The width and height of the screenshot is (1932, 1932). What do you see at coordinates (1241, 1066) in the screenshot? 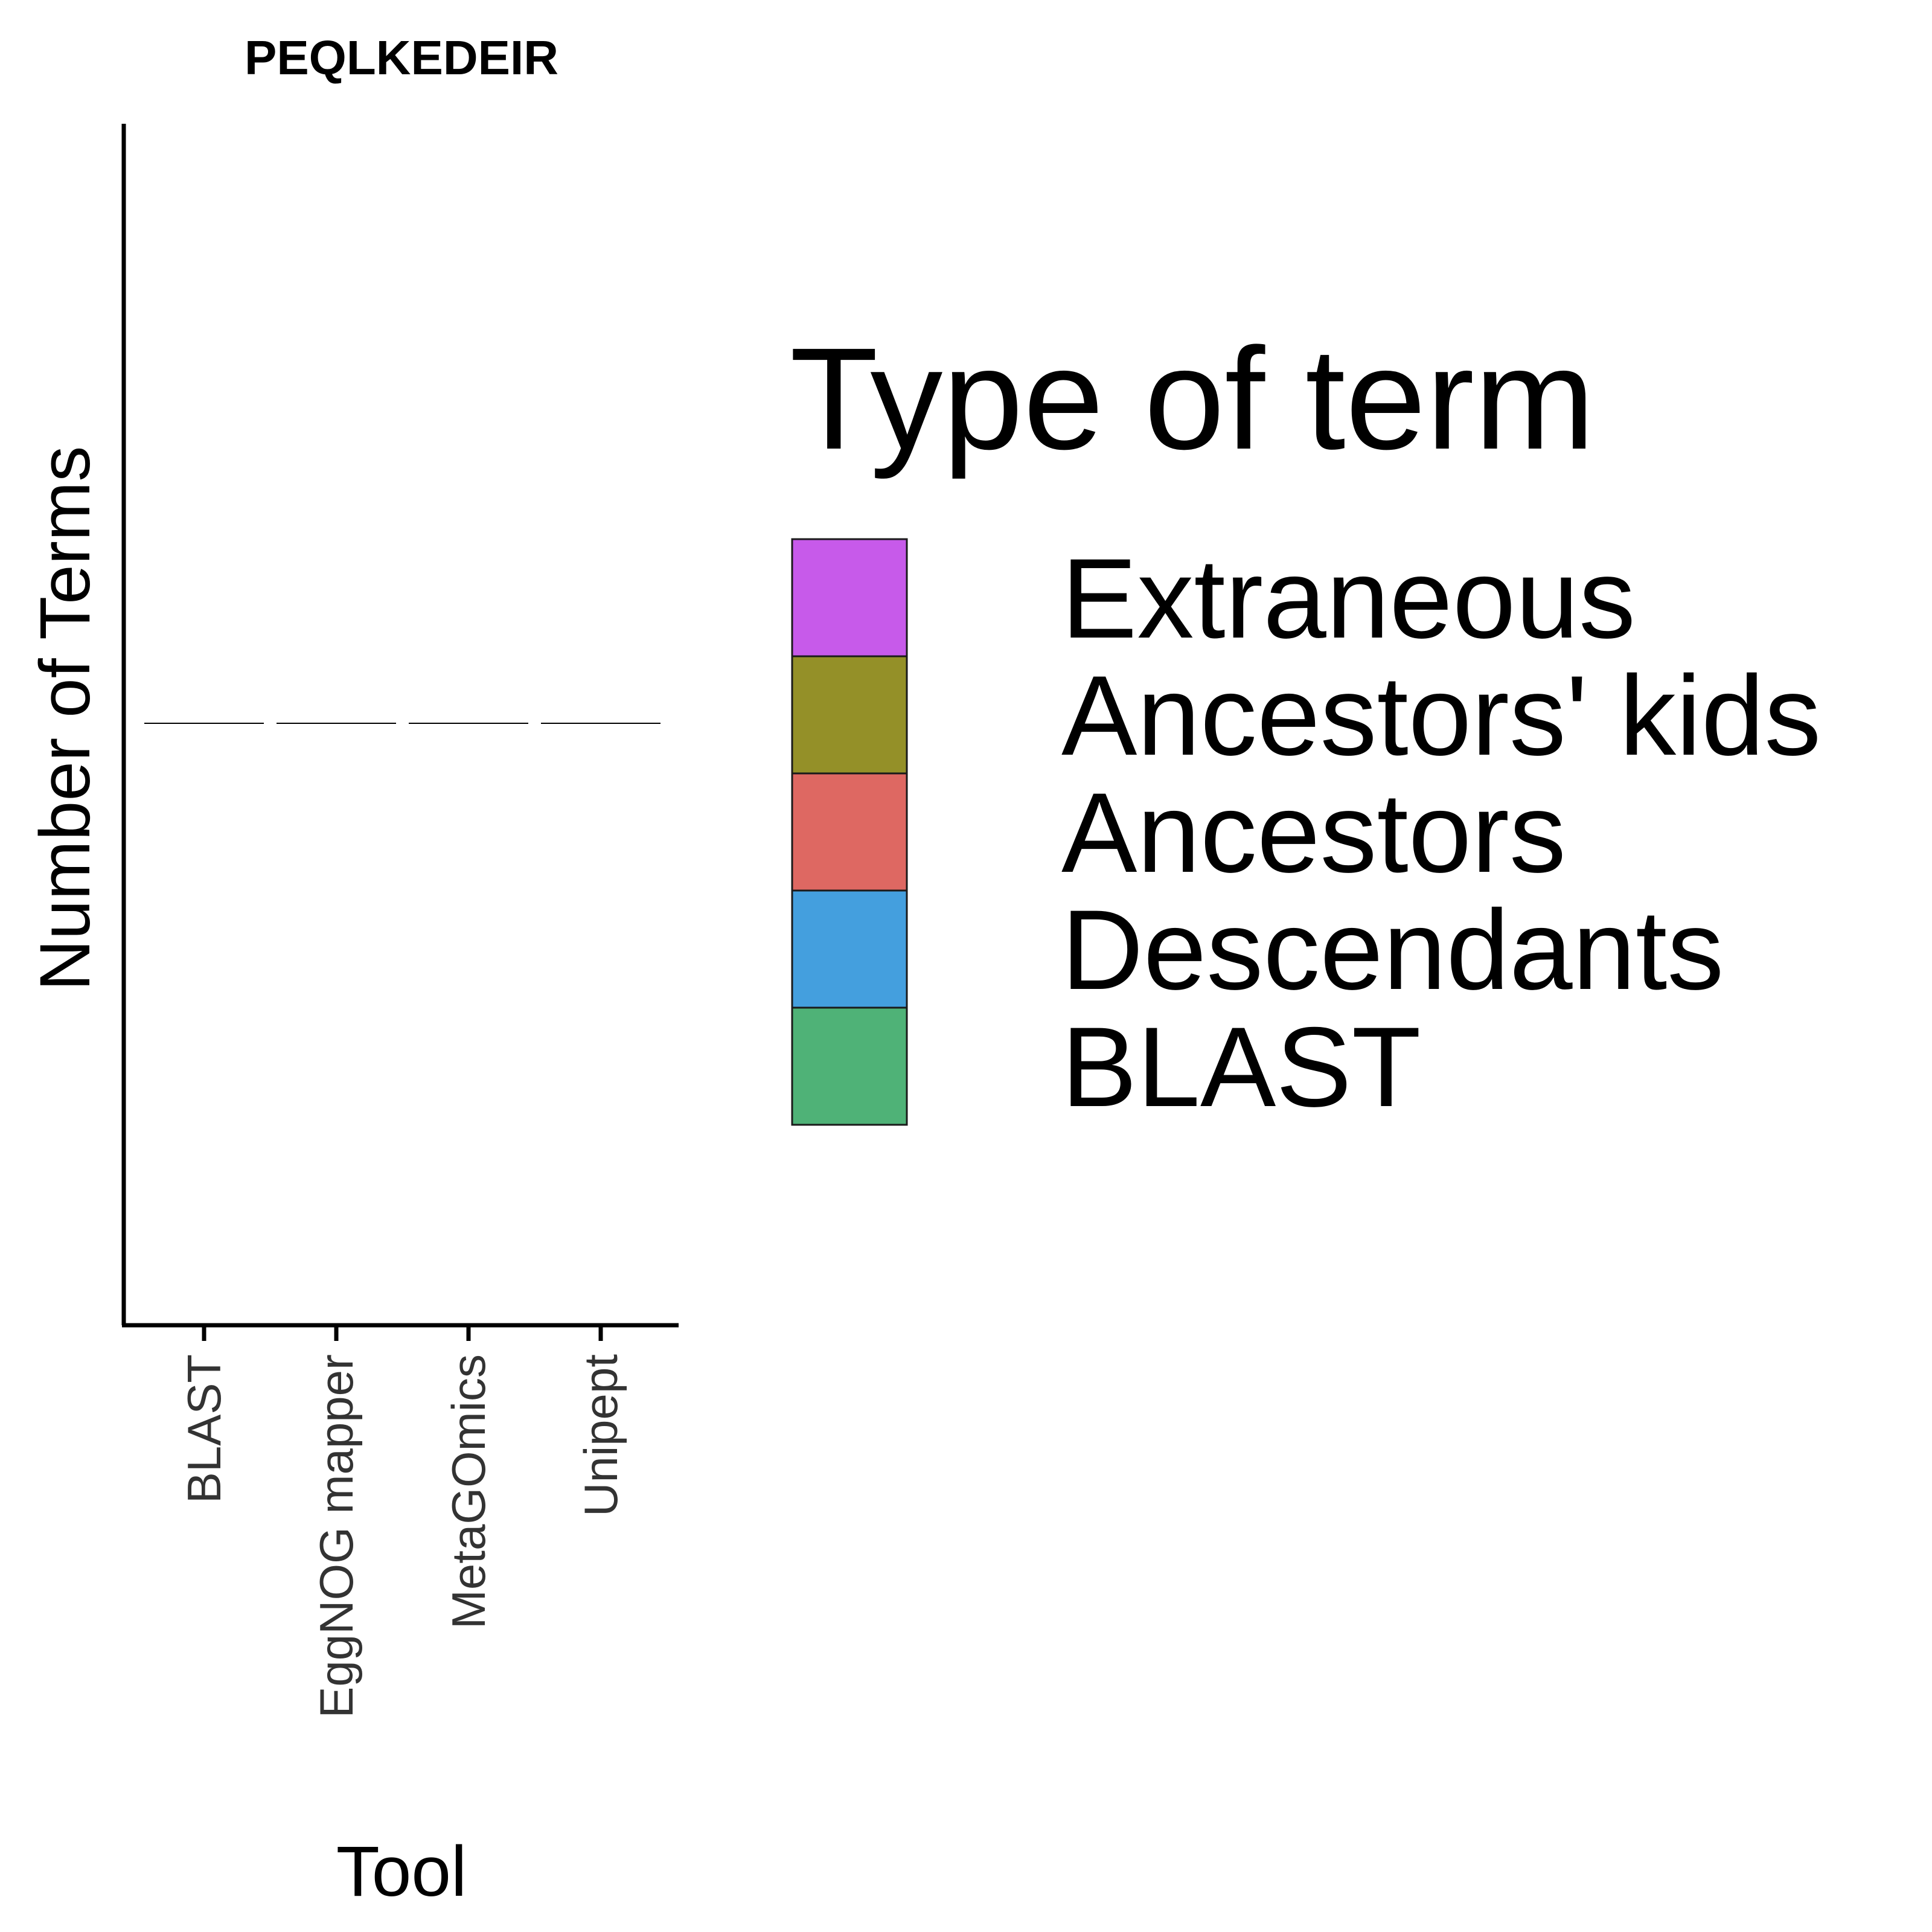
I see `legend-label: BLAST` at bounding box center [1241, 1066].